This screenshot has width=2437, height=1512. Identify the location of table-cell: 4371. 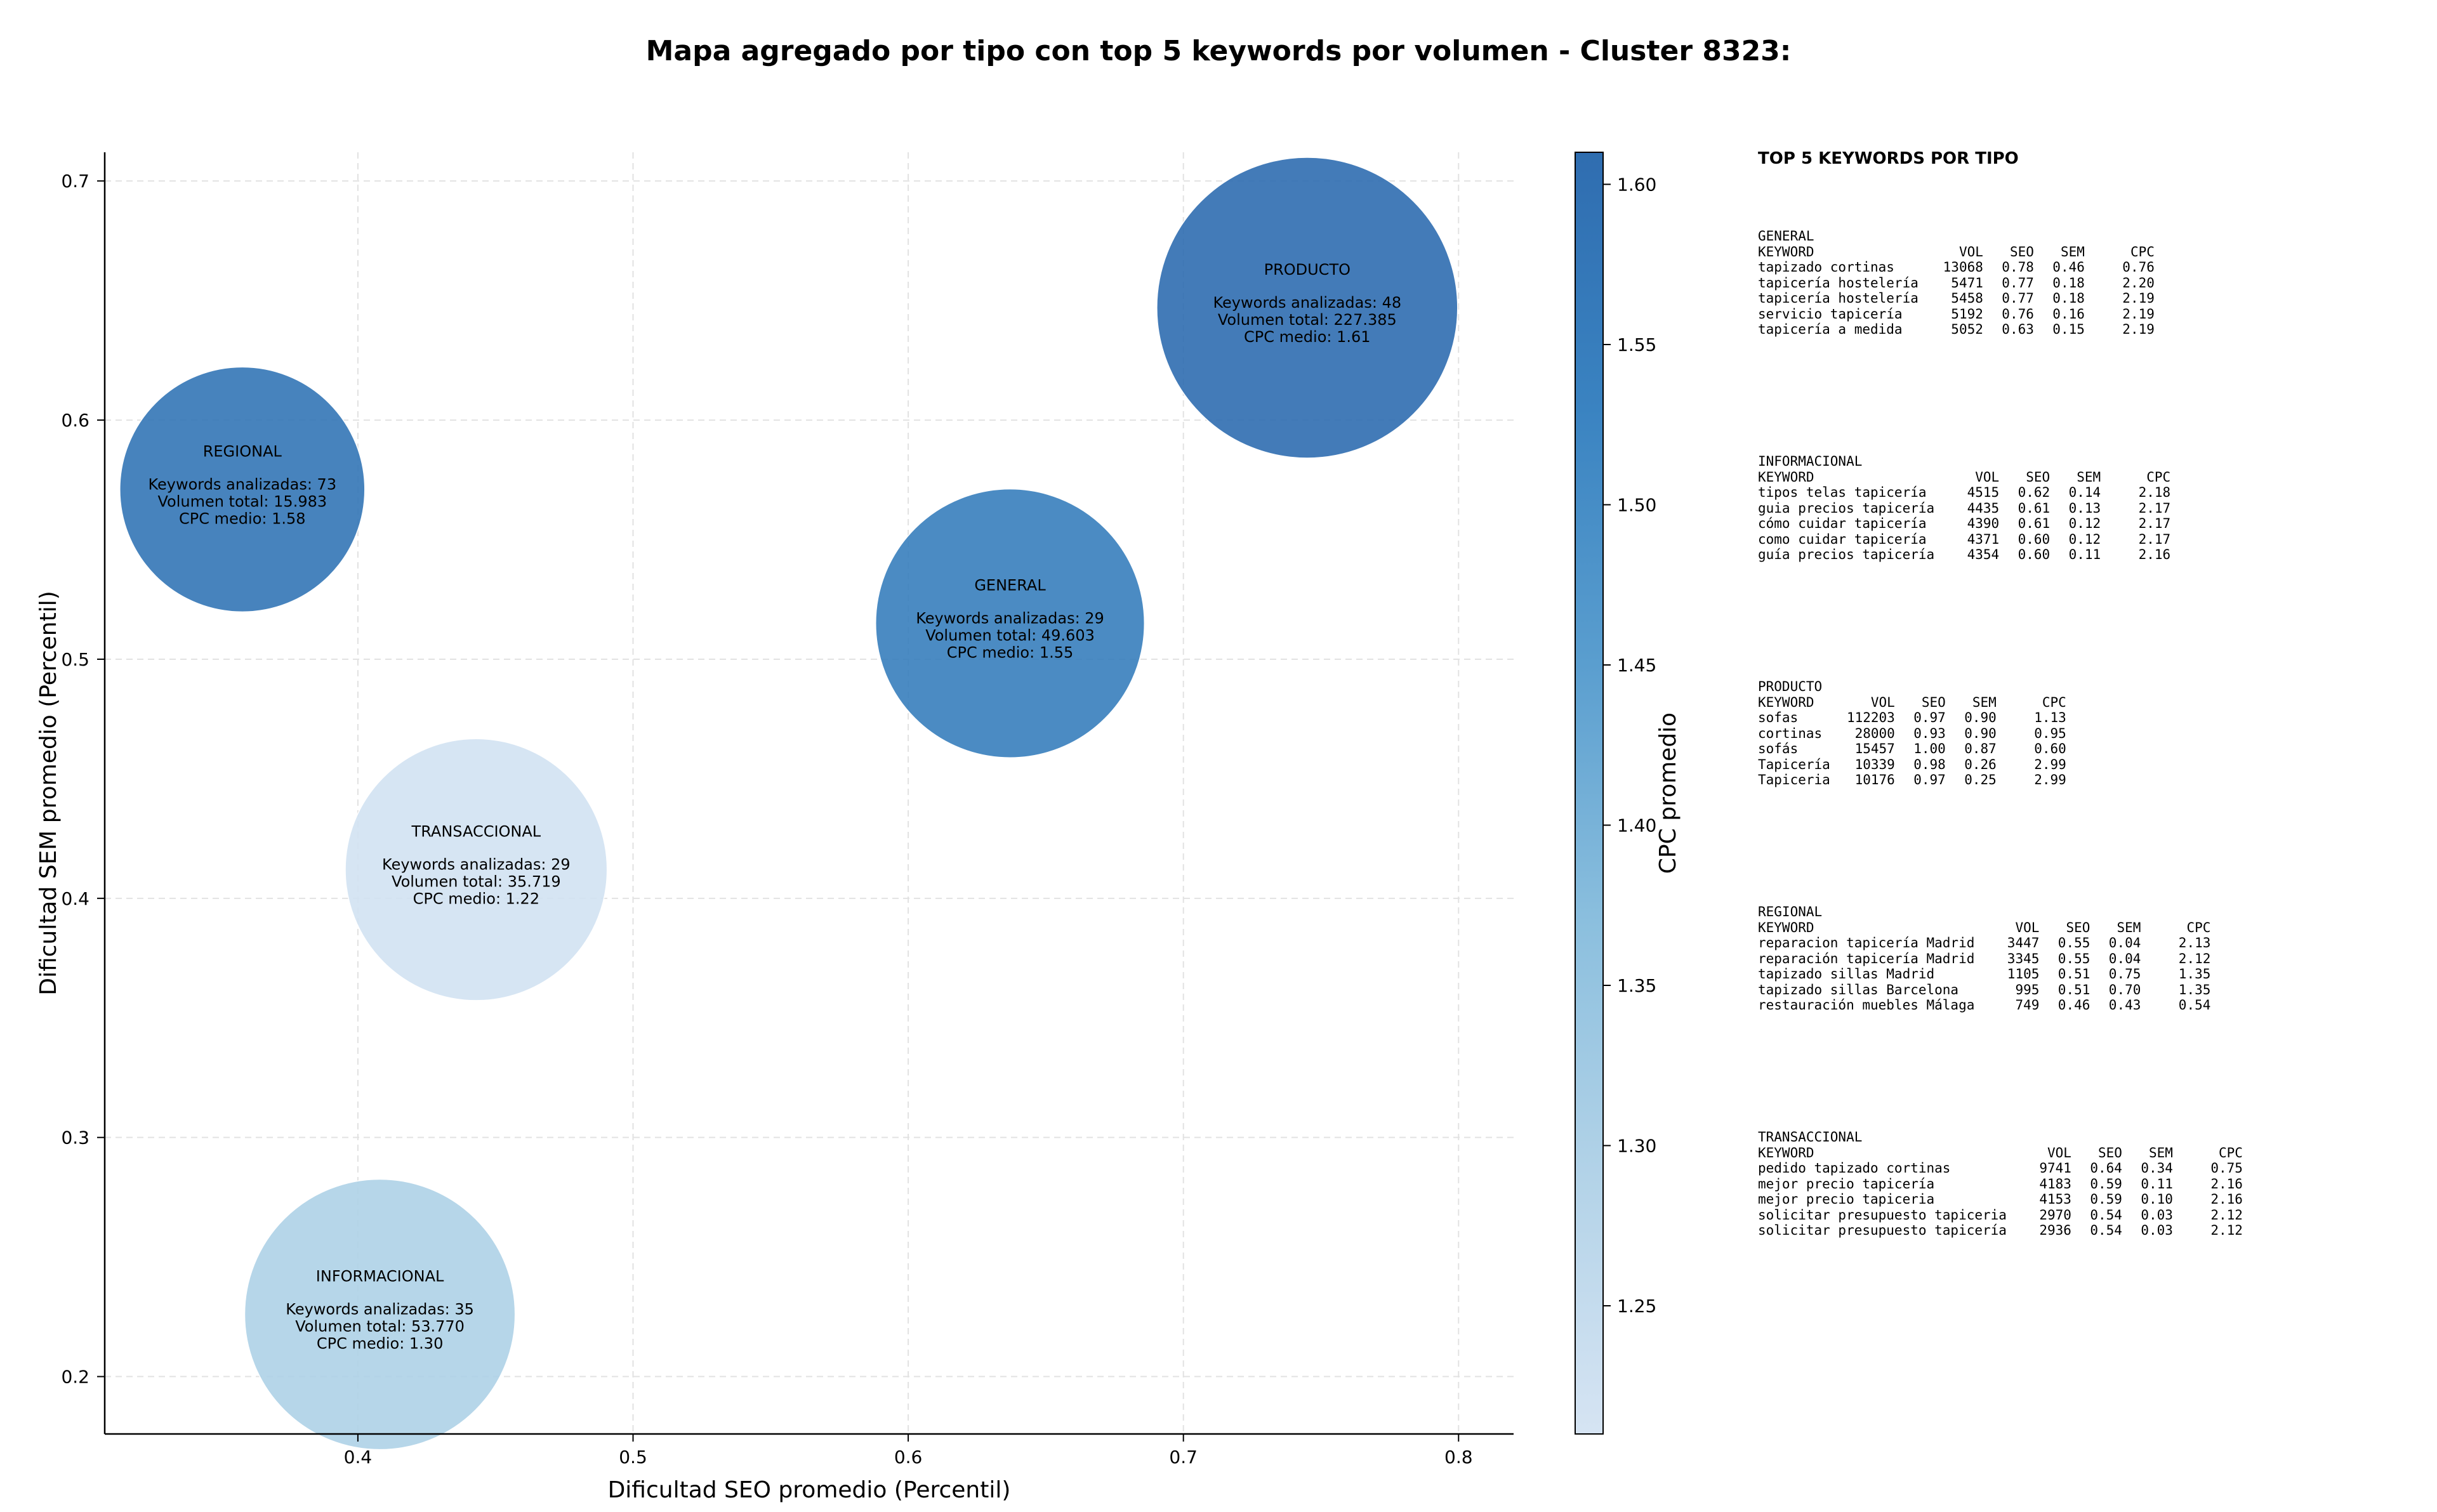
(1983, 539).